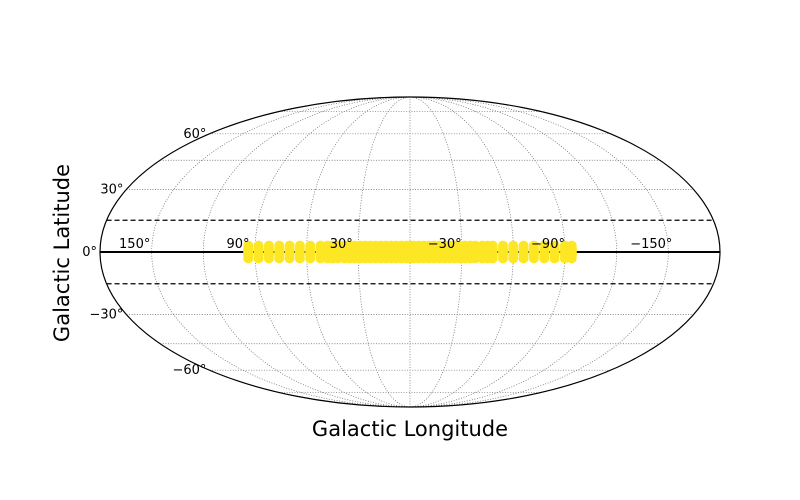 Image resolution: width=800 pixels, height=500 pixels. Describe the element at coordinates (106, 315) in the screenshot. I see `latitude-tick-label: −30°` at that location.